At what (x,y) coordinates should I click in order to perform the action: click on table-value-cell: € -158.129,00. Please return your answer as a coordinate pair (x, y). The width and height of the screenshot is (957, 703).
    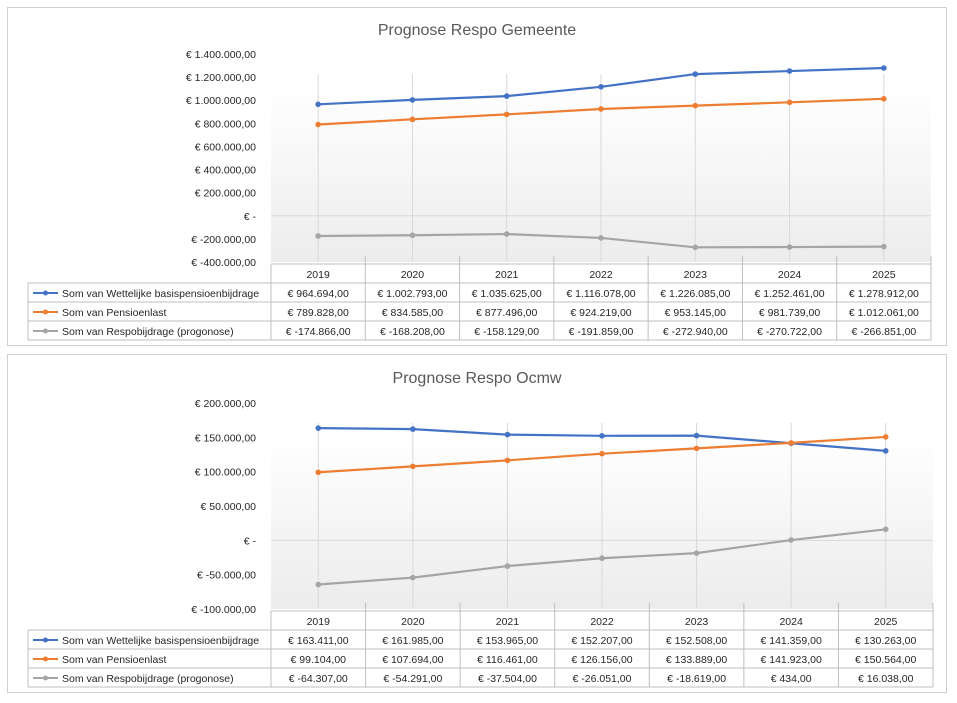
    Looking at the image, I should click on (506, 332).